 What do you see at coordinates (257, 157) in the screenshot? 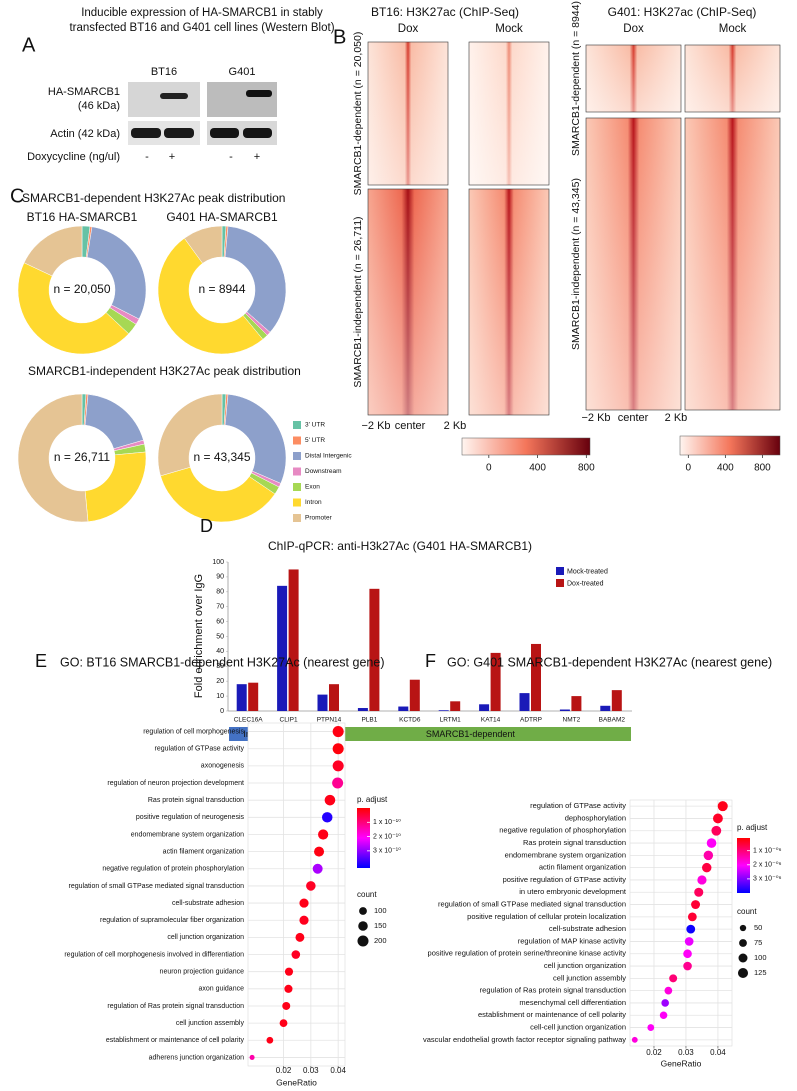
I see `treatment-level: +` at bounding box center [257, 157].